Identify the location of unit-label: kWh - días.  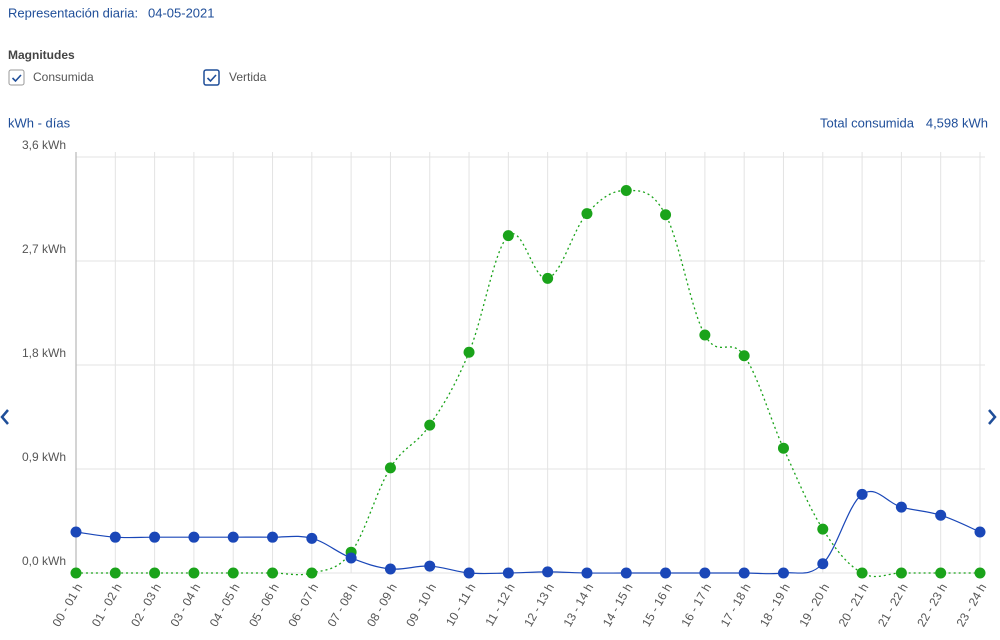
(39, 122).